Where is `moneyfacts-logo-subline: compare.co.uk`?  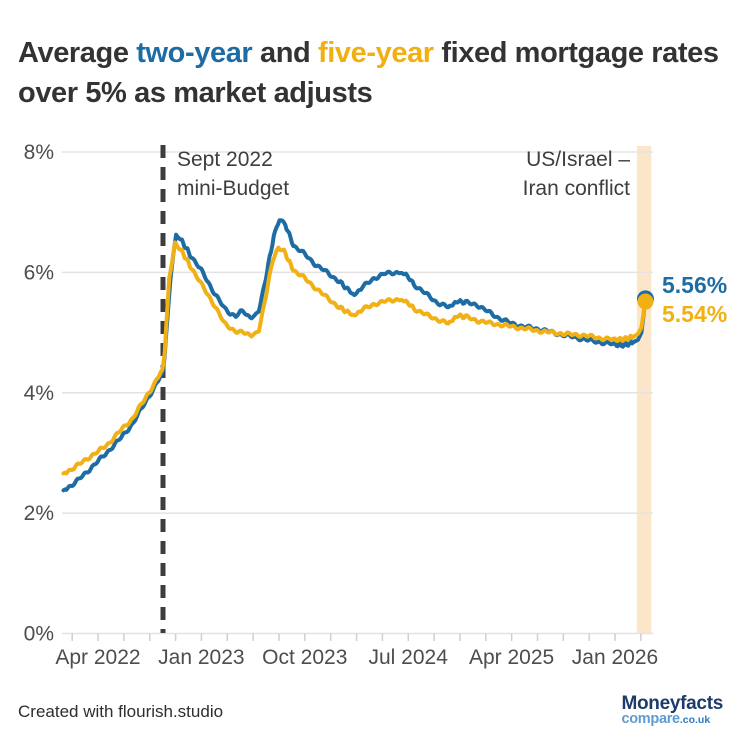
moneyfacts-logo-subline: compare.co.uk is located at coordinates (672, 719).